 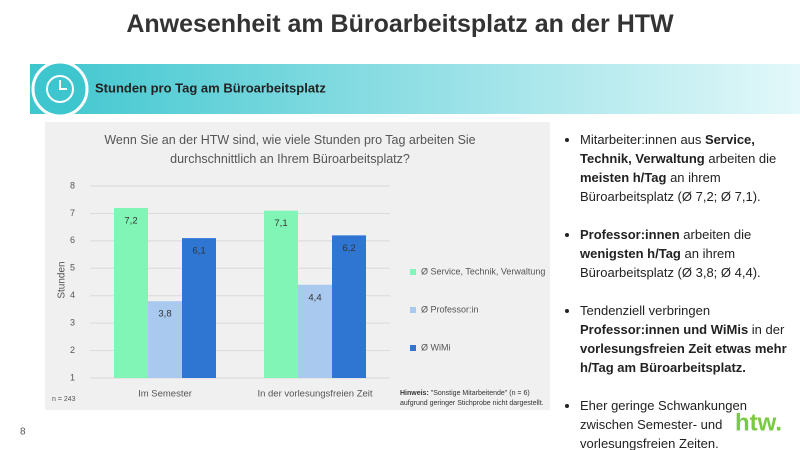 What do you see at coordinates (130, 220) in the screenshot?
I see `value-label: 7,2` at bounding box center [130, 220].